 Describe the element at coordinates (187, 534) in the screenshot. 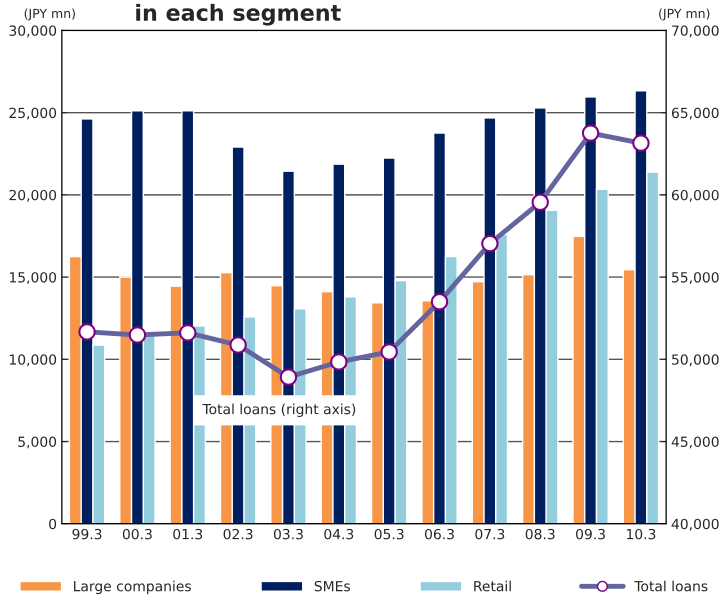

I see `x-tick-label: 01.3` at that location.